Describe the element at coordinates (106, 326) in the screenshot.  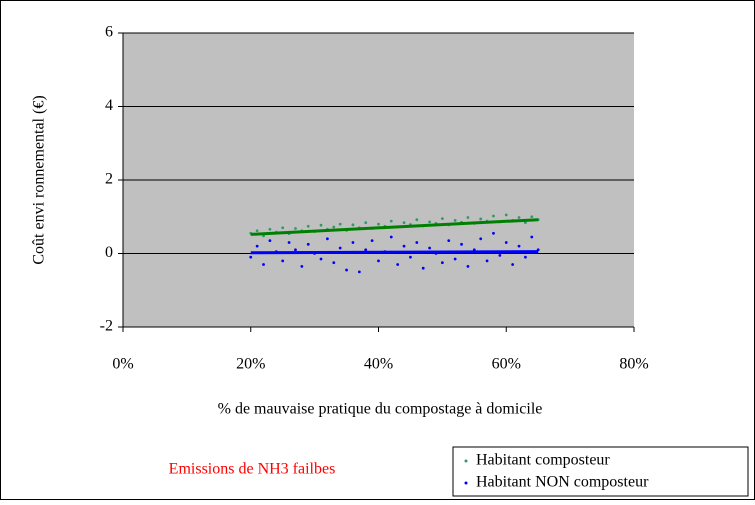
I see `y-tick-label: -2` at that location.